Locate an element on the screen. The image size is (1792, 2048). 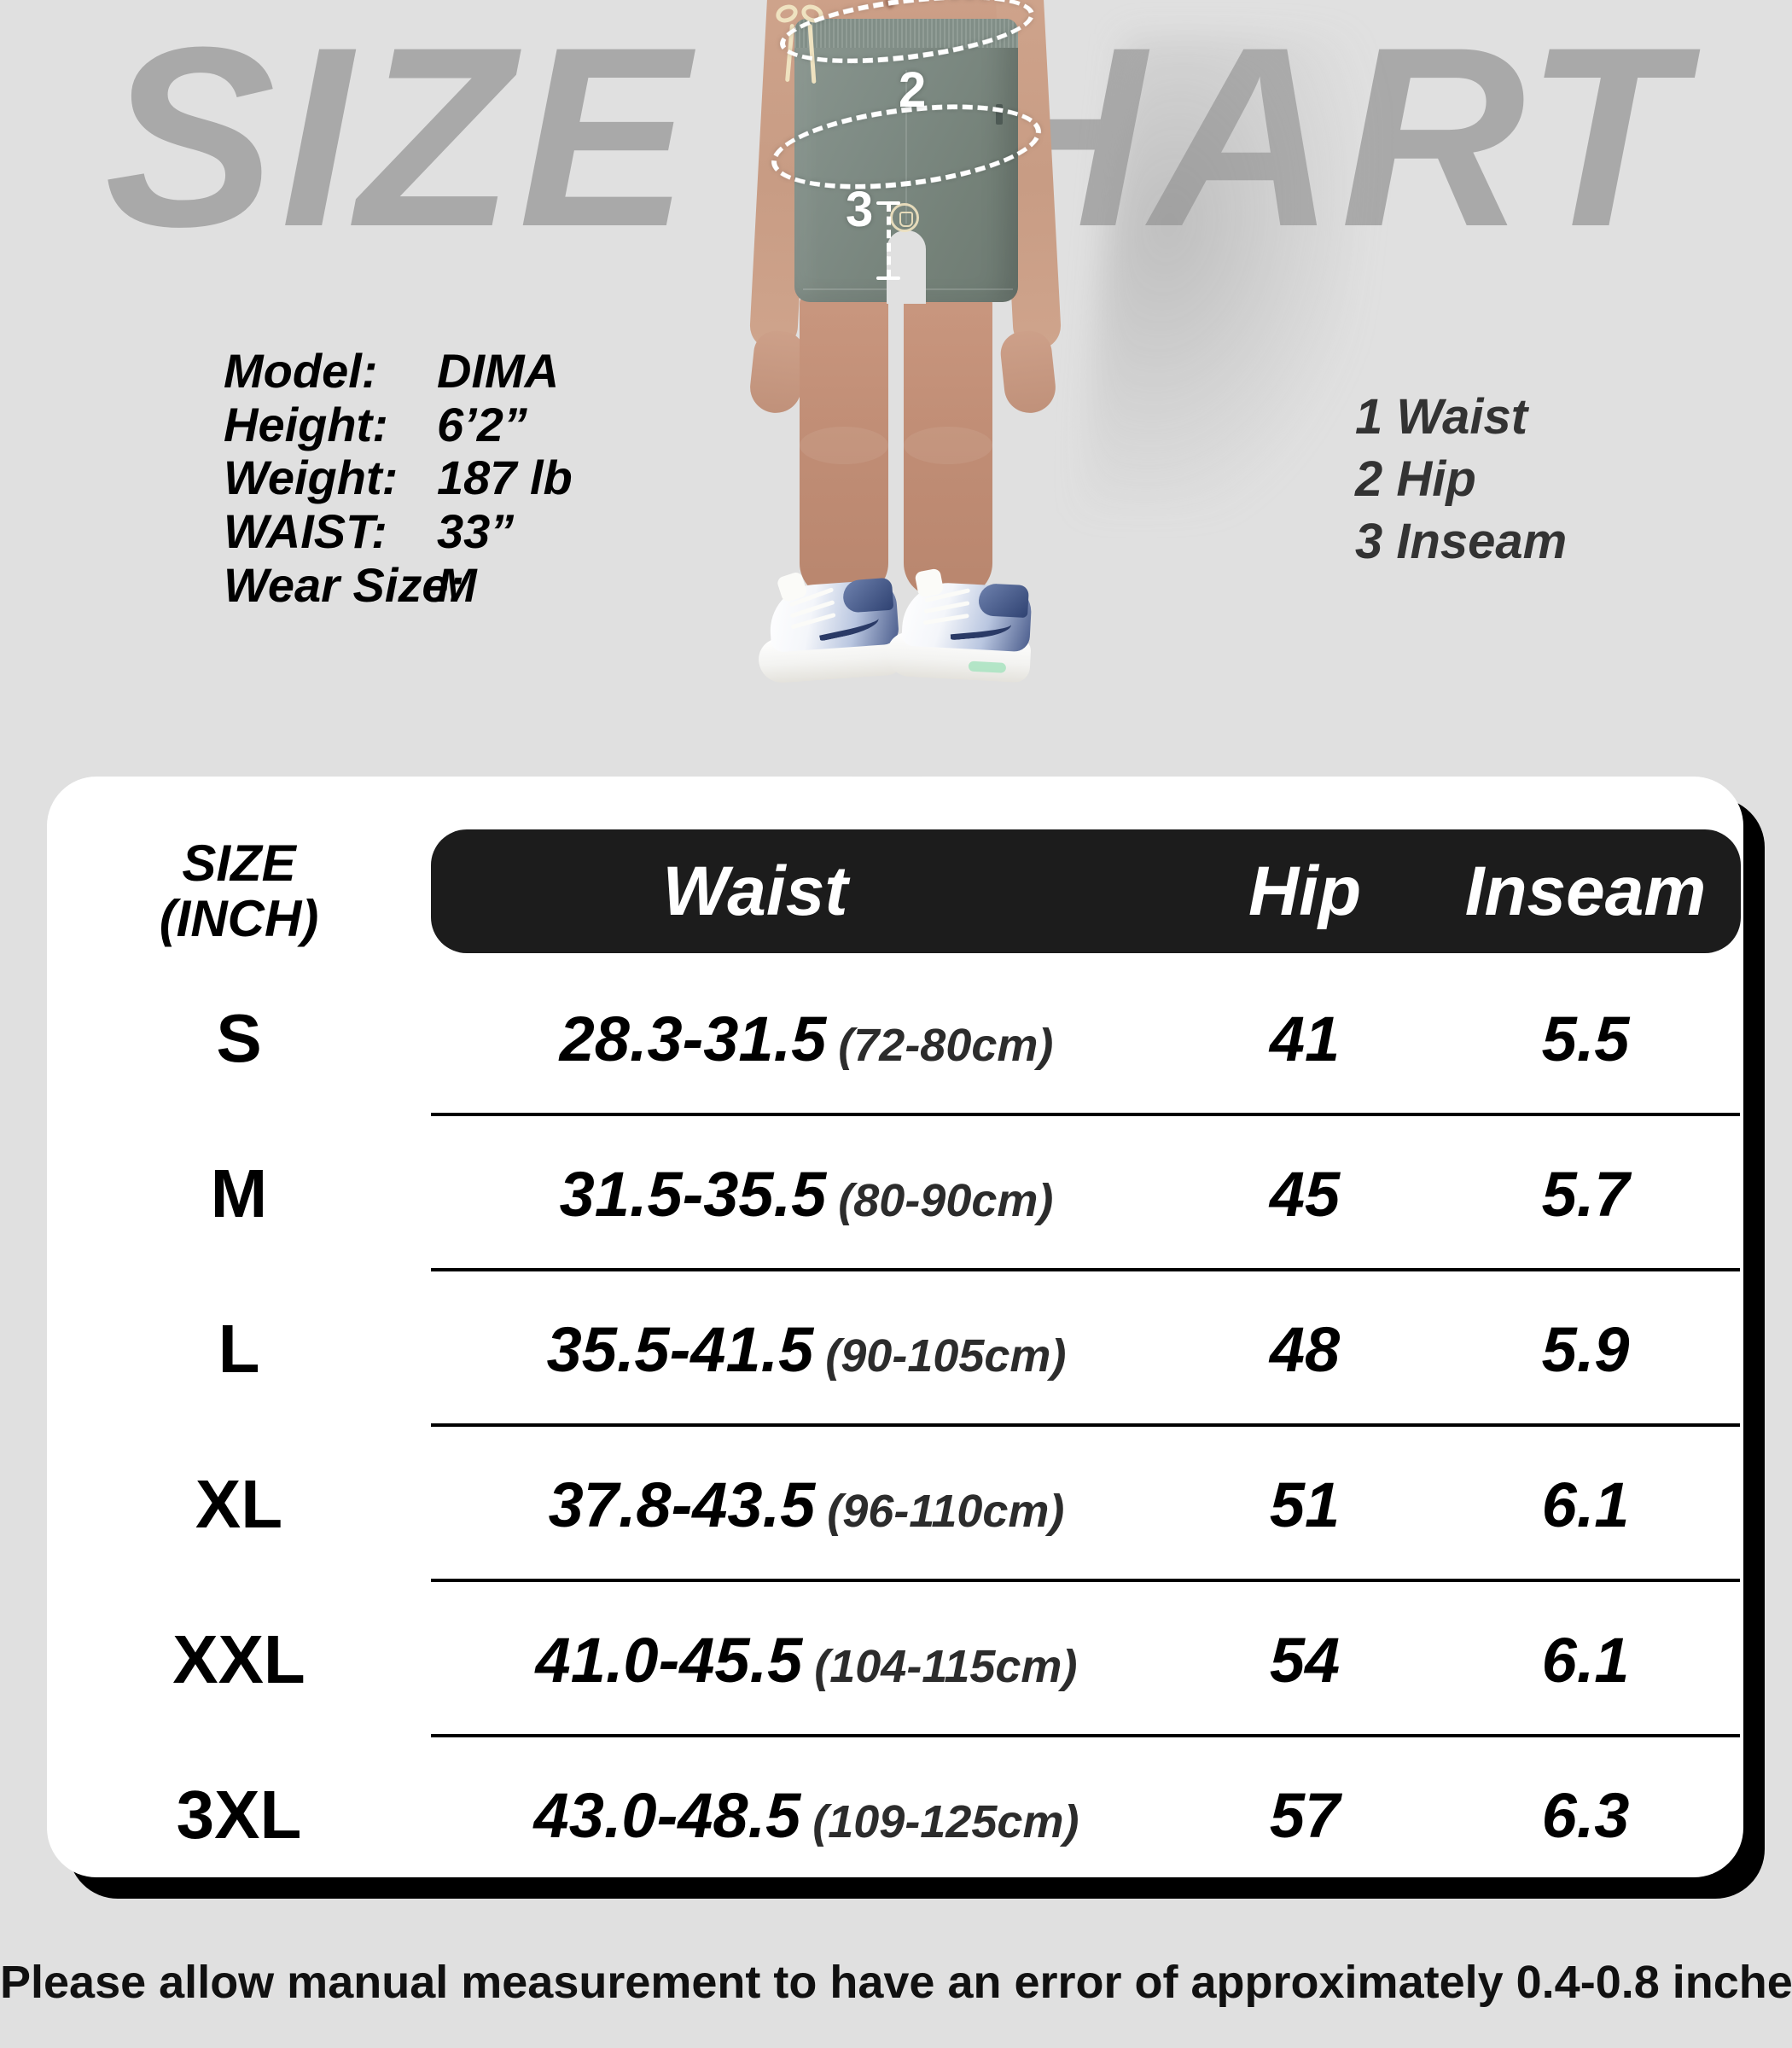
column-header-inseam: Inseam is located at coordinates (1585, 891).